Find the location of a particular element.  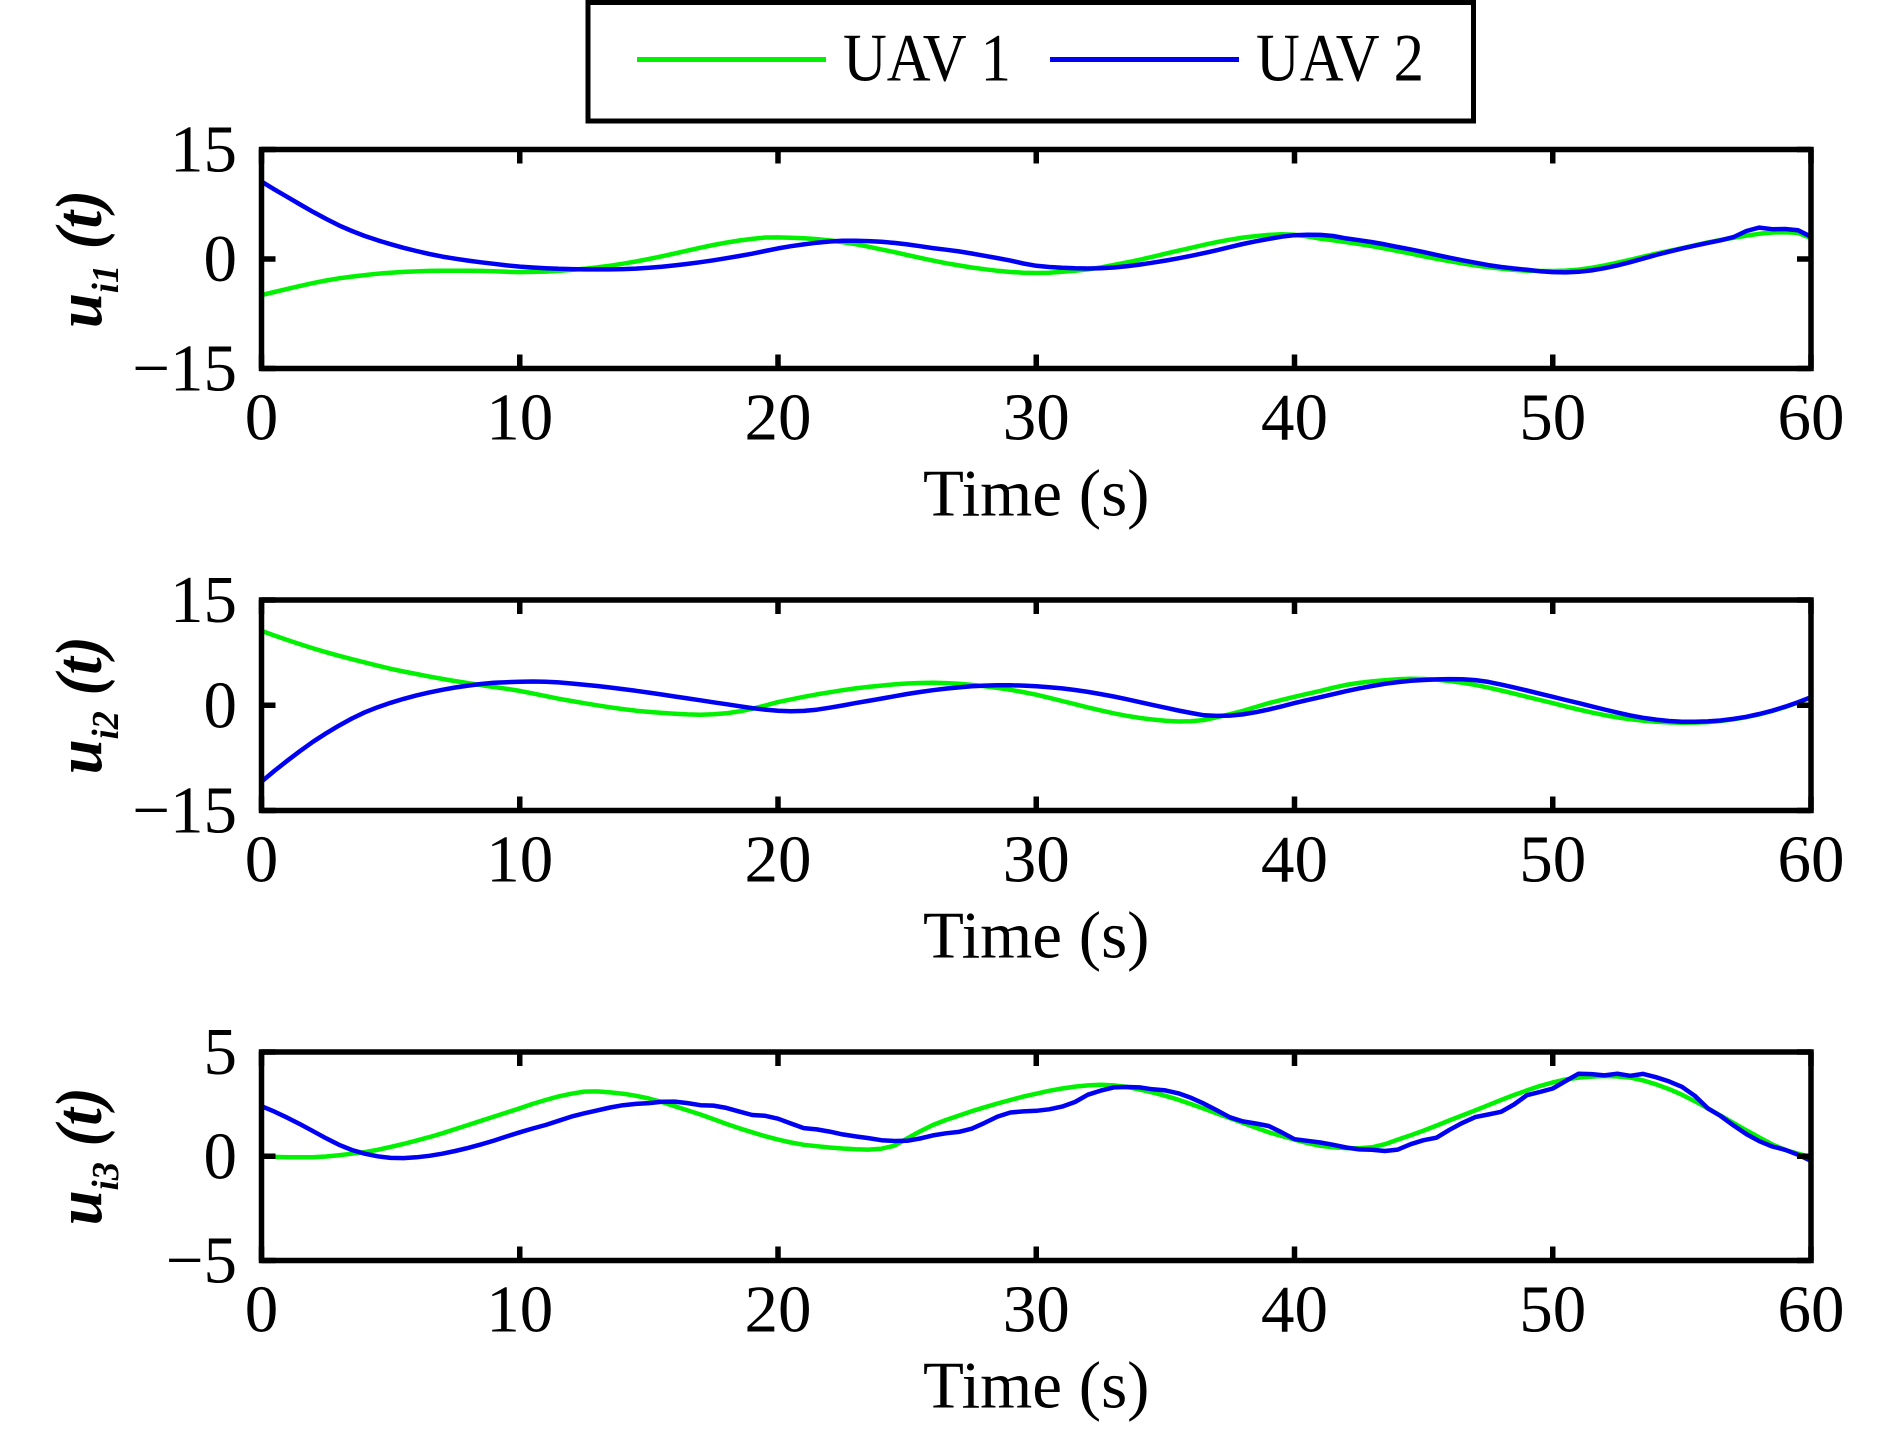

legend: UAV 1 UAV 2 is located at coordinates (1030, 62).